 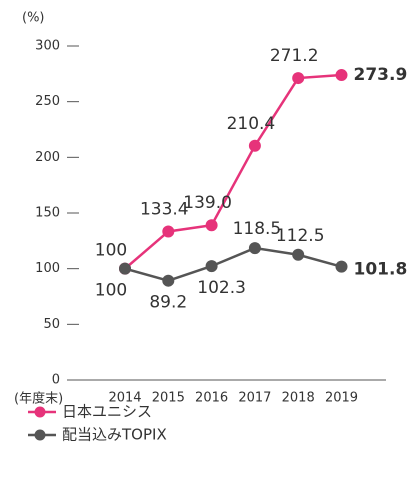 I want to click on y-tick-label: 250, so click(x=47, y=101).